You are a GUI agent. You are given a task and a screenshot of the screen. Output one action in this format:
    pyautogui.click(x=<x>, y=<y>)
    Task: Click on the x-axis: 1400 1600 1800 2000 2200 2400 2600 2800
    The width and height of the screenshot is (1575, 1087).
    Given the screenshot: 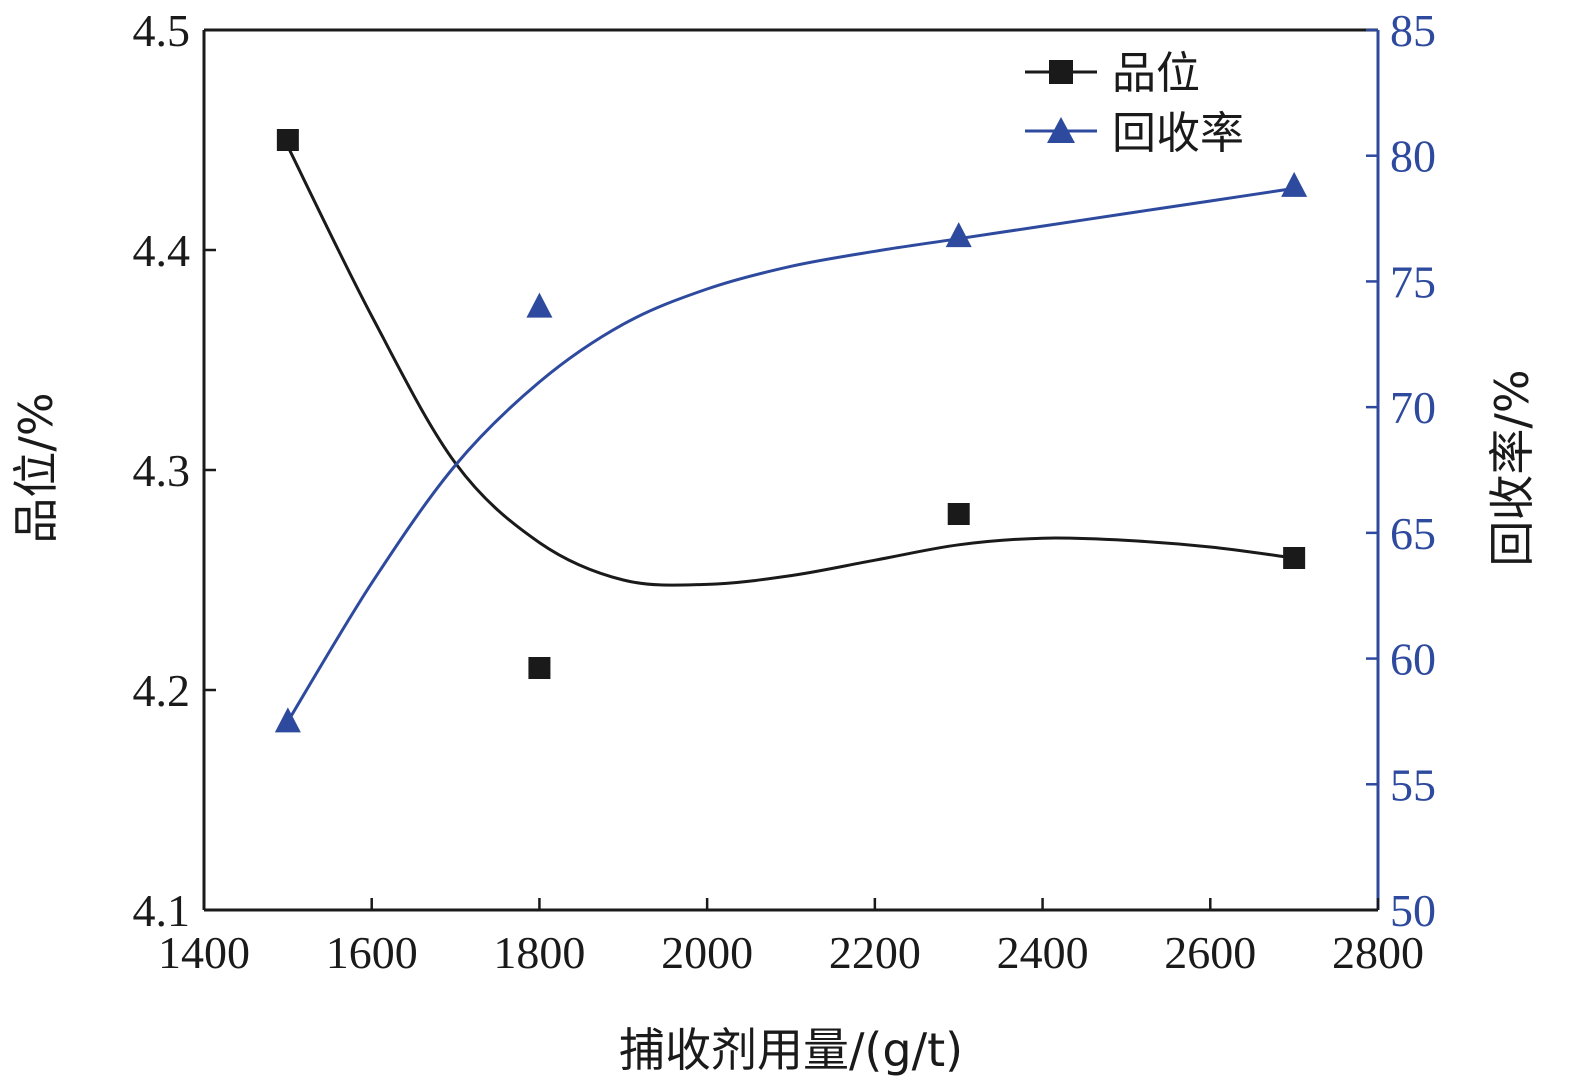 What is the action you would take?
    pyautogui.click(x=791, y=938)
    